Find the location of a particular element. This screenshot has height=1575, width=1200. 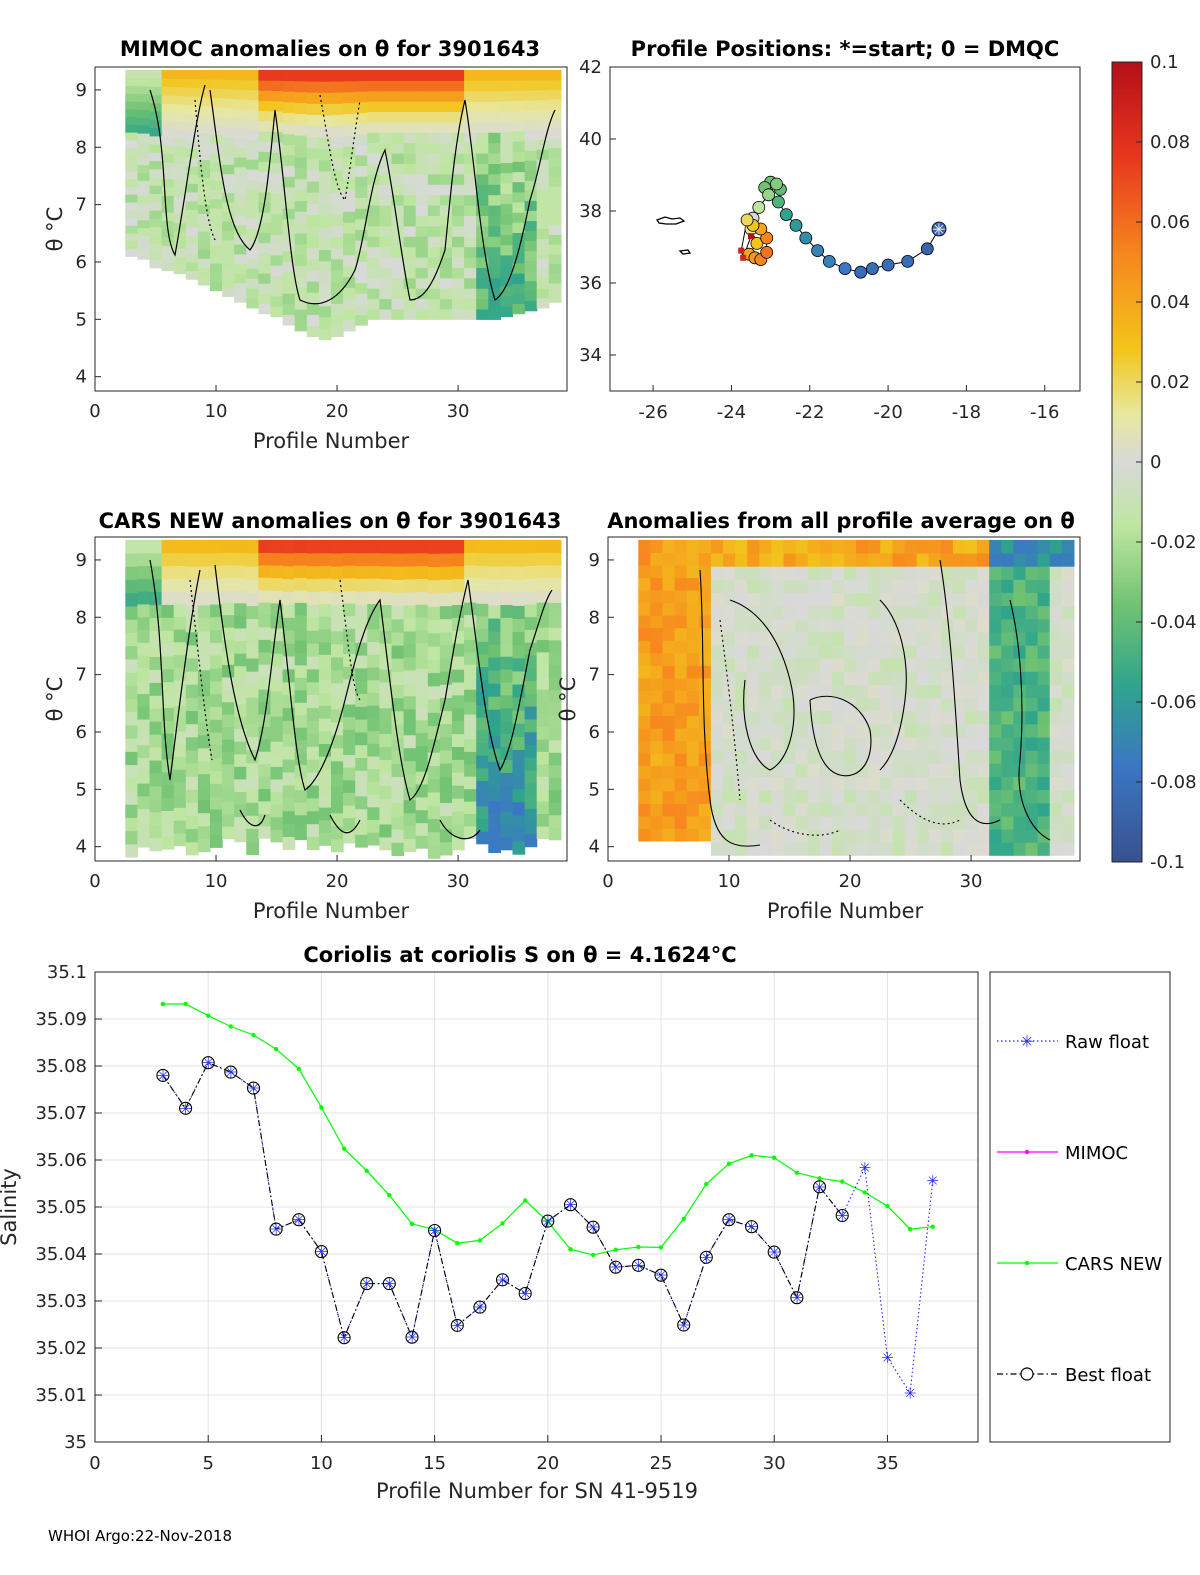

avg-axes-box is located at coordinates (844, 699).